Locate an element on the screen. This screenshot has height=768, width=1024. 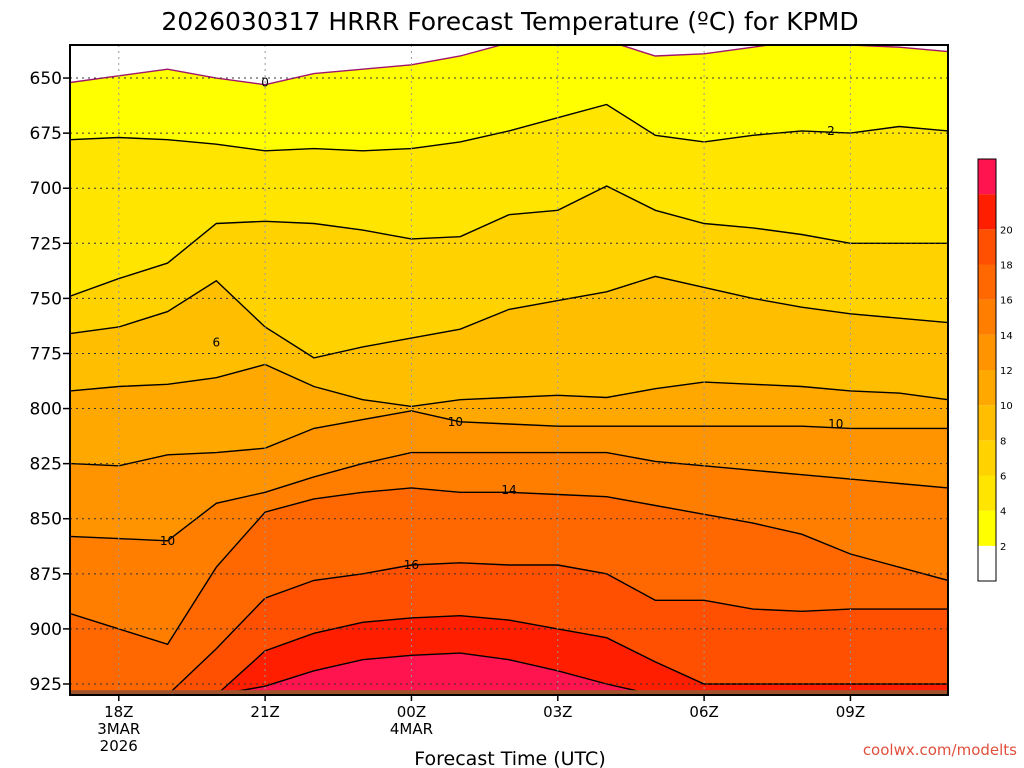
y-tick-label: 875 is located at coordinates (46, 575).